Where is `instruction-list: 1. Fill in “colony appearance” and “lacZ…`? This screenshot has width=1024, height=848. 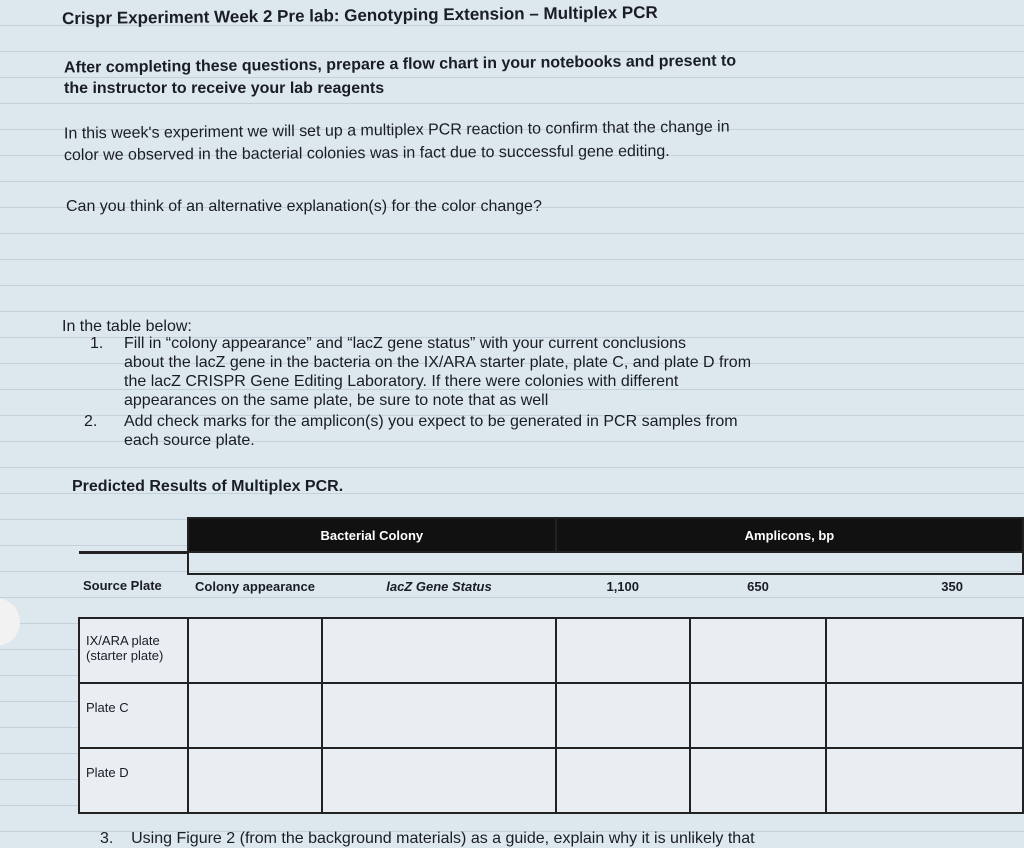
instruction-list: 1. Fill in “colony appearance” and “lacZ… is located at coordinates (417, 392).